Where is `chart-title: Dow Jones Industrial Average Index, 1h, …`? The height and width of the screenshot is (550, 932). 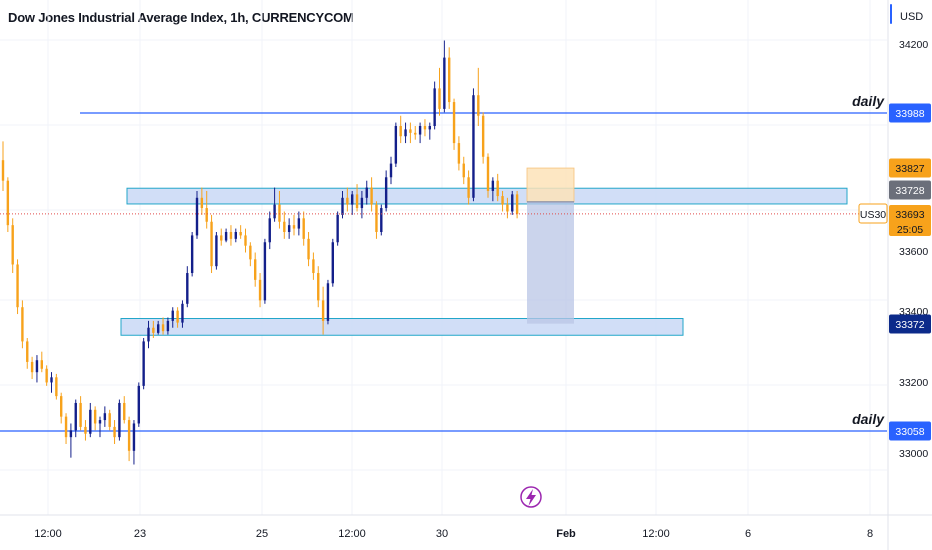 chart-title: Dow Jones Industrial Average Index, 1h, … is located at coordinates (181, 17).